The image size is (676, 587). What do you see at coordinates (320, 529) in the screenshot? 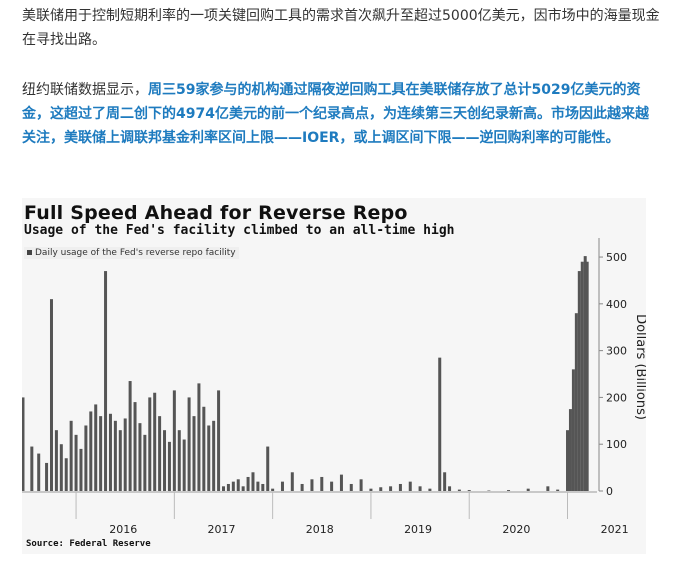
I see `x-tick-label: 2018` at bounding box center [320, 529].